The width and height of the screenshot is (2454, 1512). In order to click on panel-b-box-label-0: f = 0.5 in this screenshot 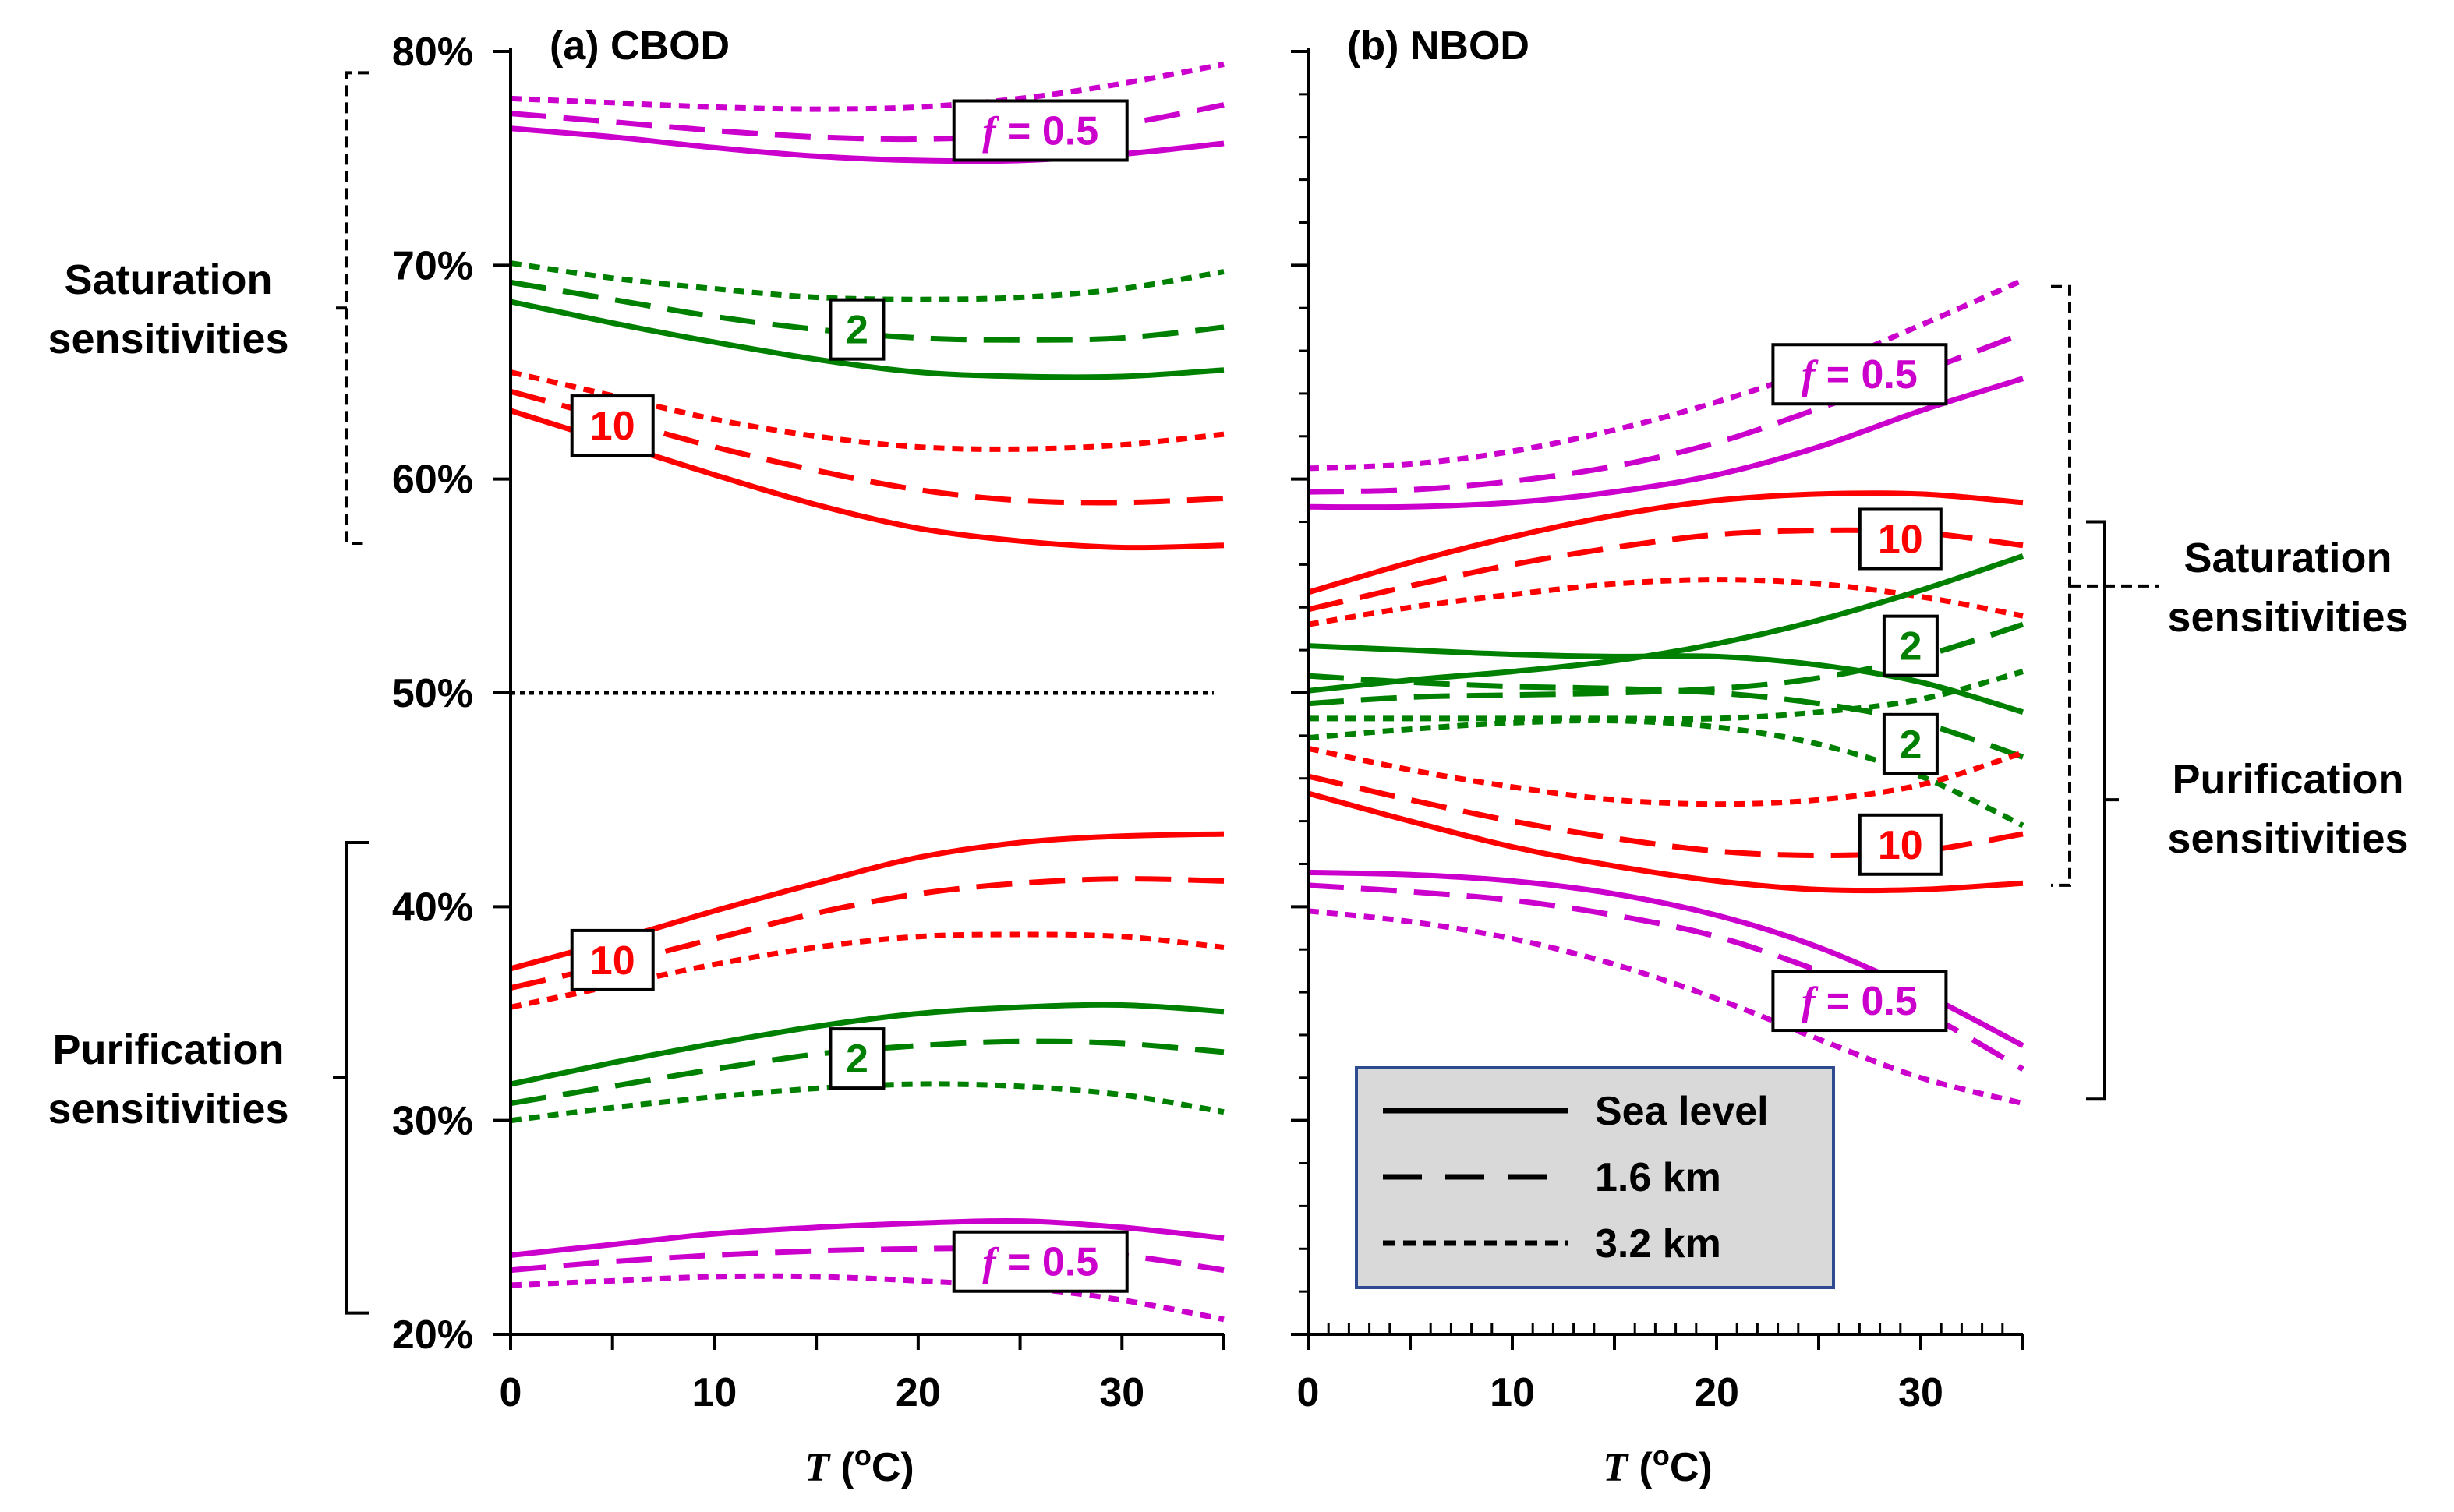, I will do `click(1860, 374)`.